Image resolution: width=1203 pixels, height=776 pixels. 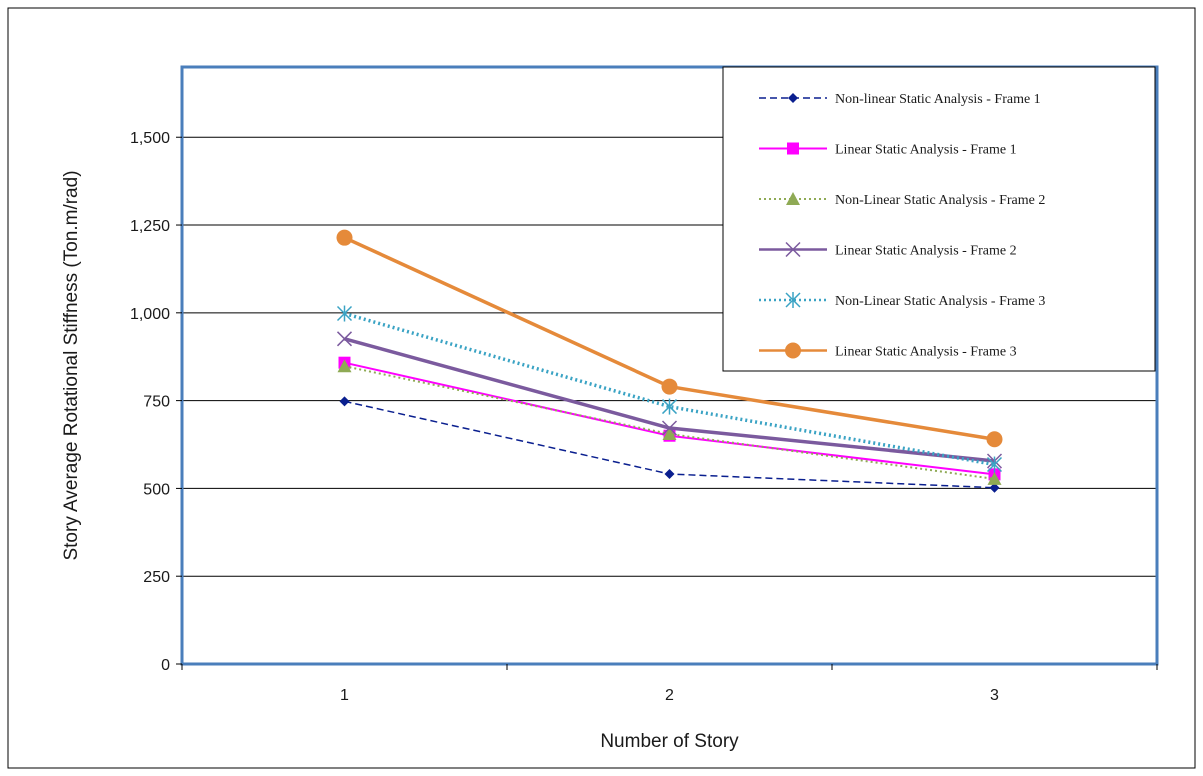 I want to click on legend-item: Linear Static Analysis - Frame 2, so click(x=888, y=250).